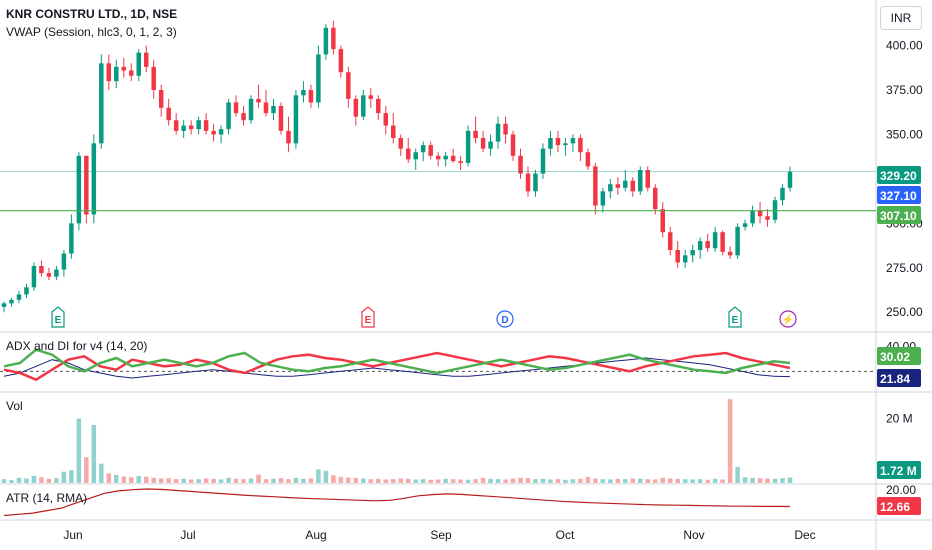  I want to click on time-axis-label: Dec, so click(804, 535).